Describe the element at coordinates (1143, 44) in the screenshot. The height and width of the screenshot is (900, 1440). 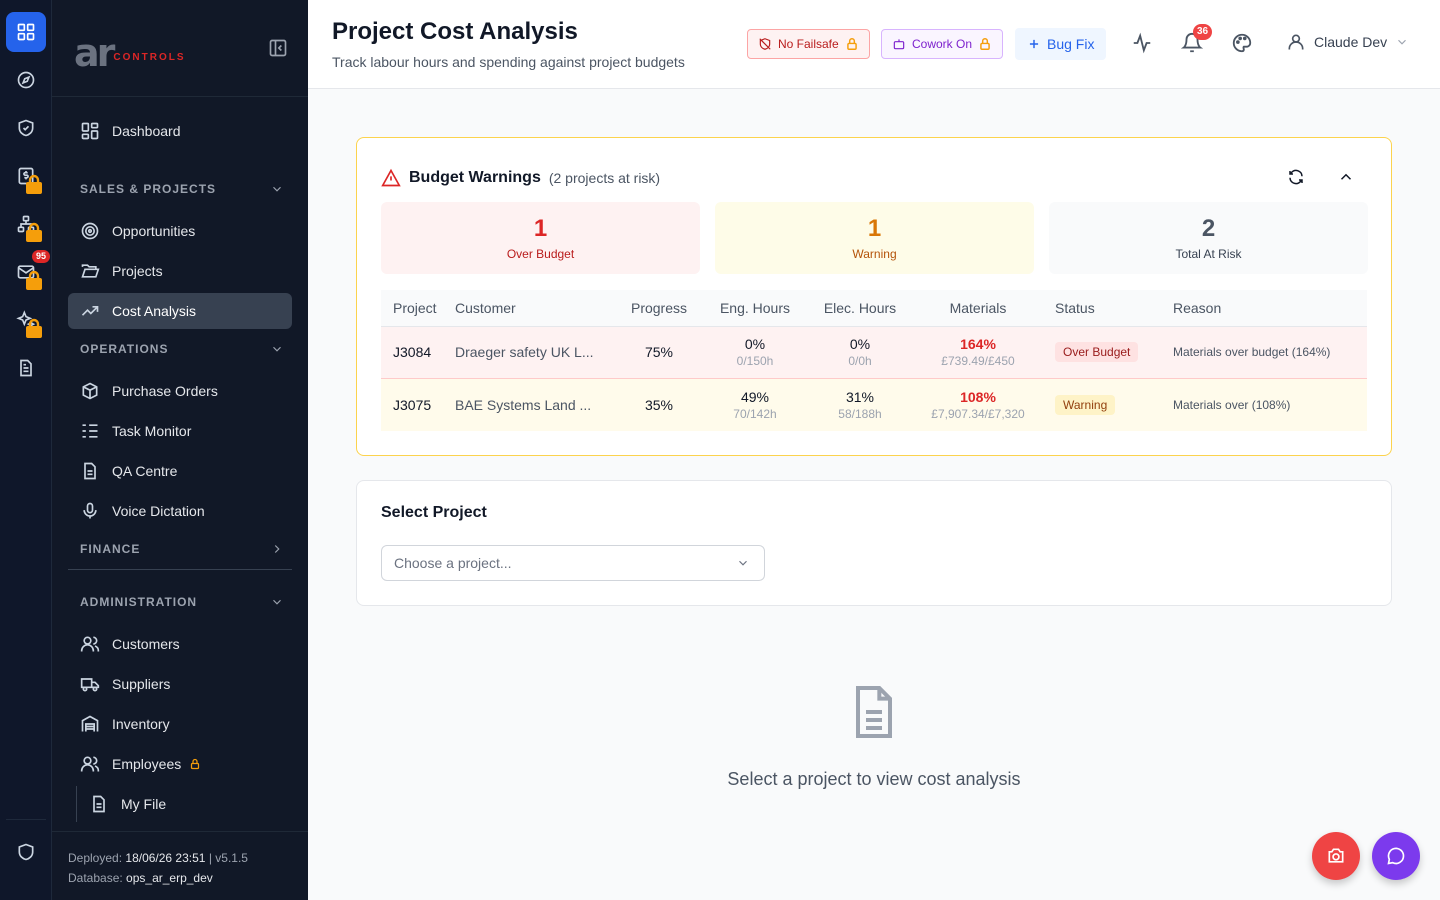
I see `activity-icon` at that location.